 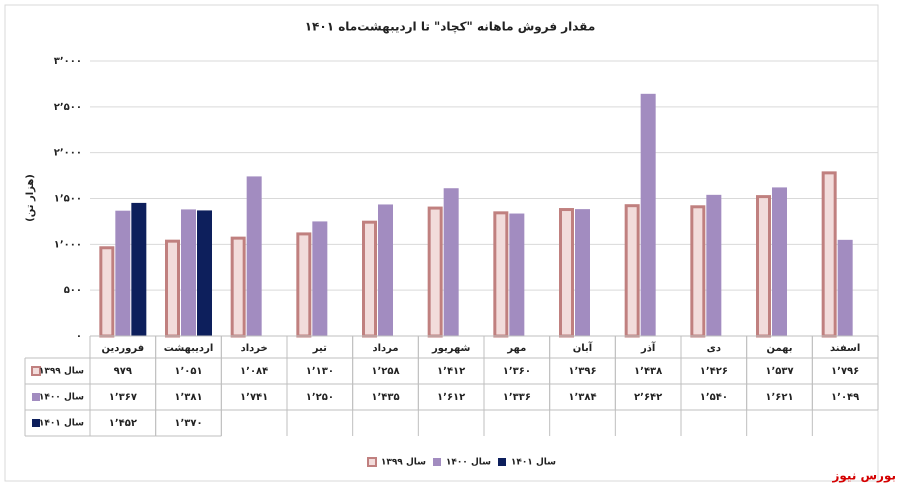 I want to click on data-label: ۱٬۲۵۰, so click(x=320, y=397).